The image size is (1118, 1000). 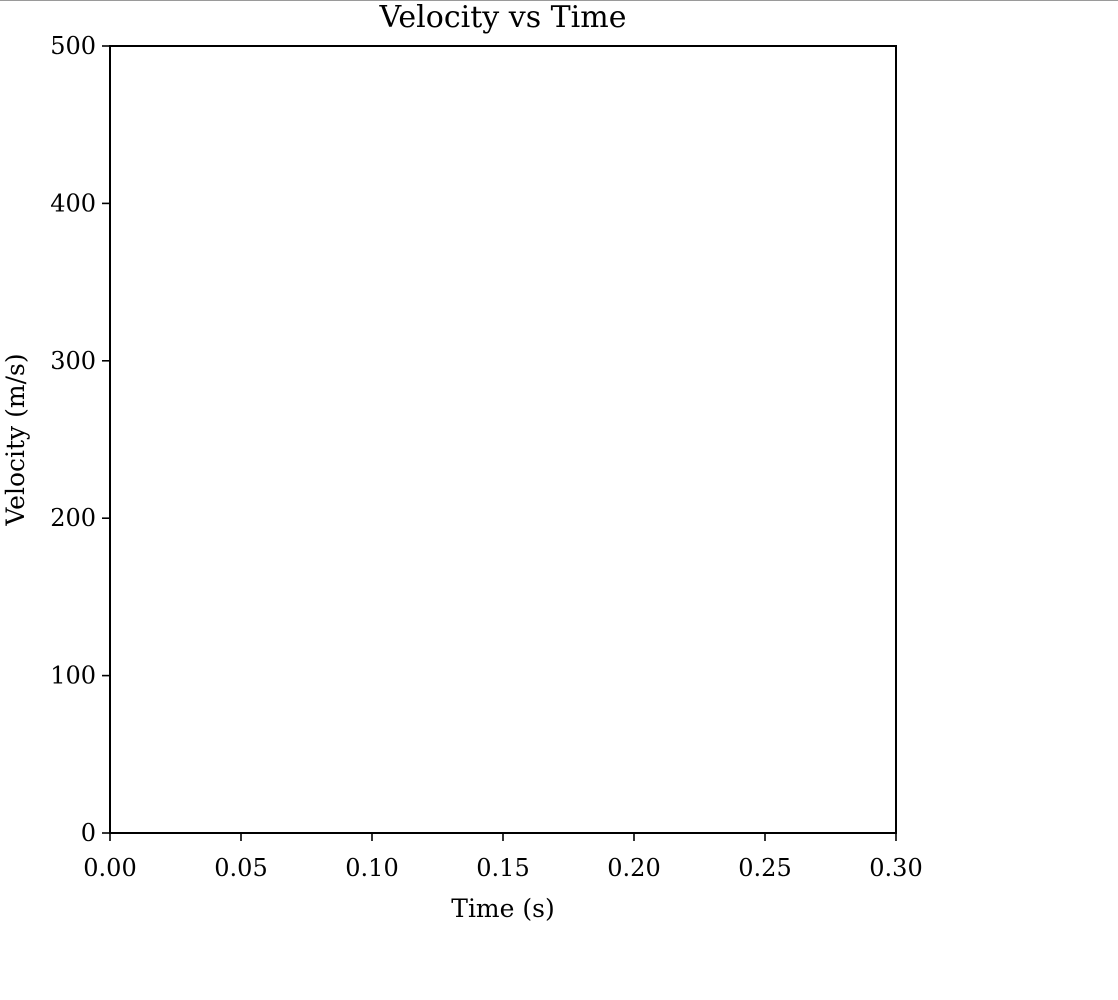 I want to click on y-axis-ticks: 0 100 200 300 400 500, so click(x=80, y=439).